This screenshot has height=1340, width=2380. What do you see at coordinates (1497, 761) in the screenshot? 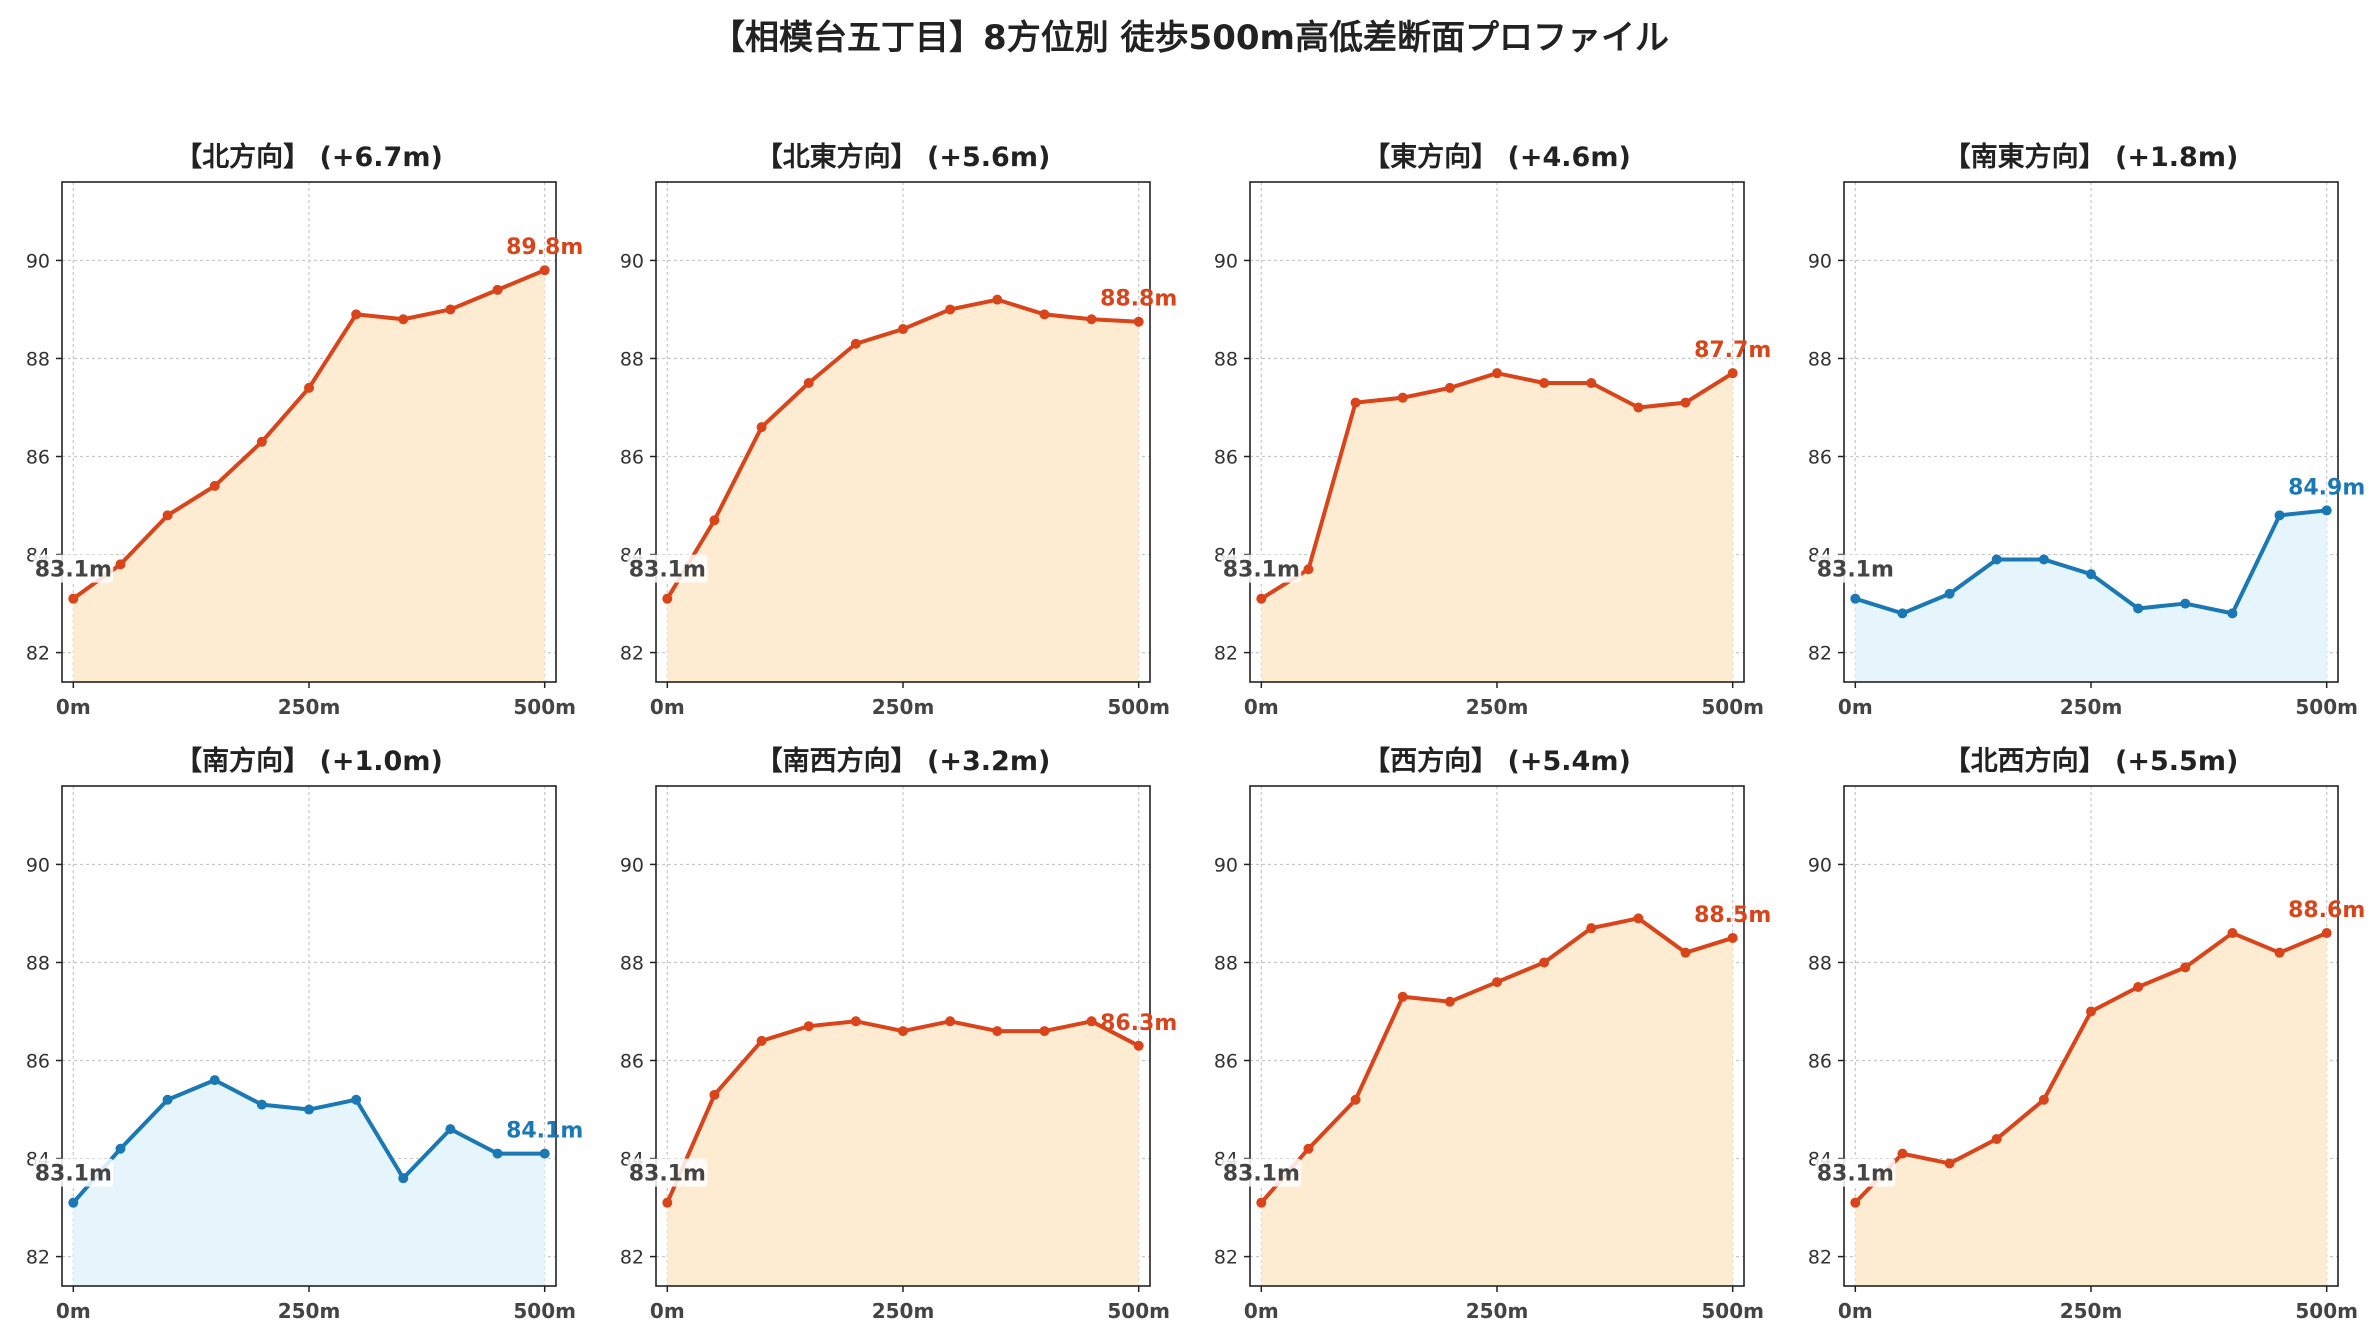
I see `panel-title: 【西方向】 (+5.4m)` at bounding box center [1497, 761].